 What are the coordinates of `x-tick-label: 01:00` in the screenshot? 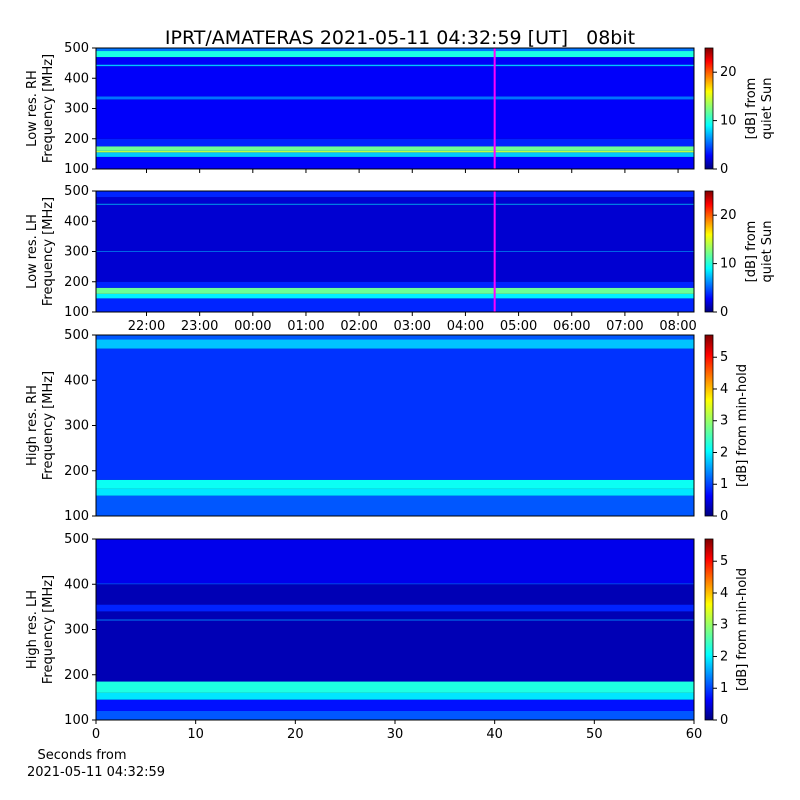 It's located at (305, 326).